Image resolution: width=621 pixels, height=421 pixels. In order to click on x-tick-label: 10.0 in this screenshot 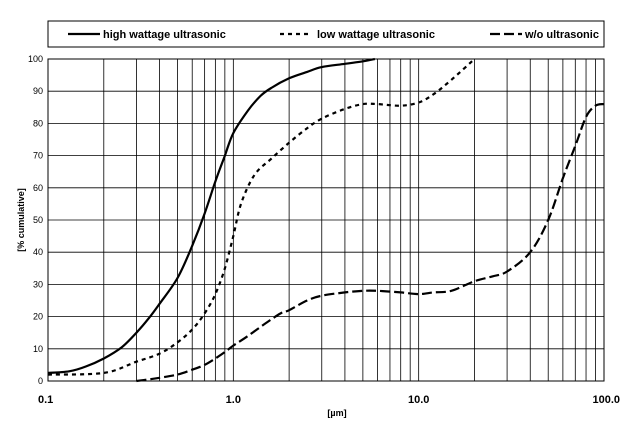, I will do `click(418, 400)`.